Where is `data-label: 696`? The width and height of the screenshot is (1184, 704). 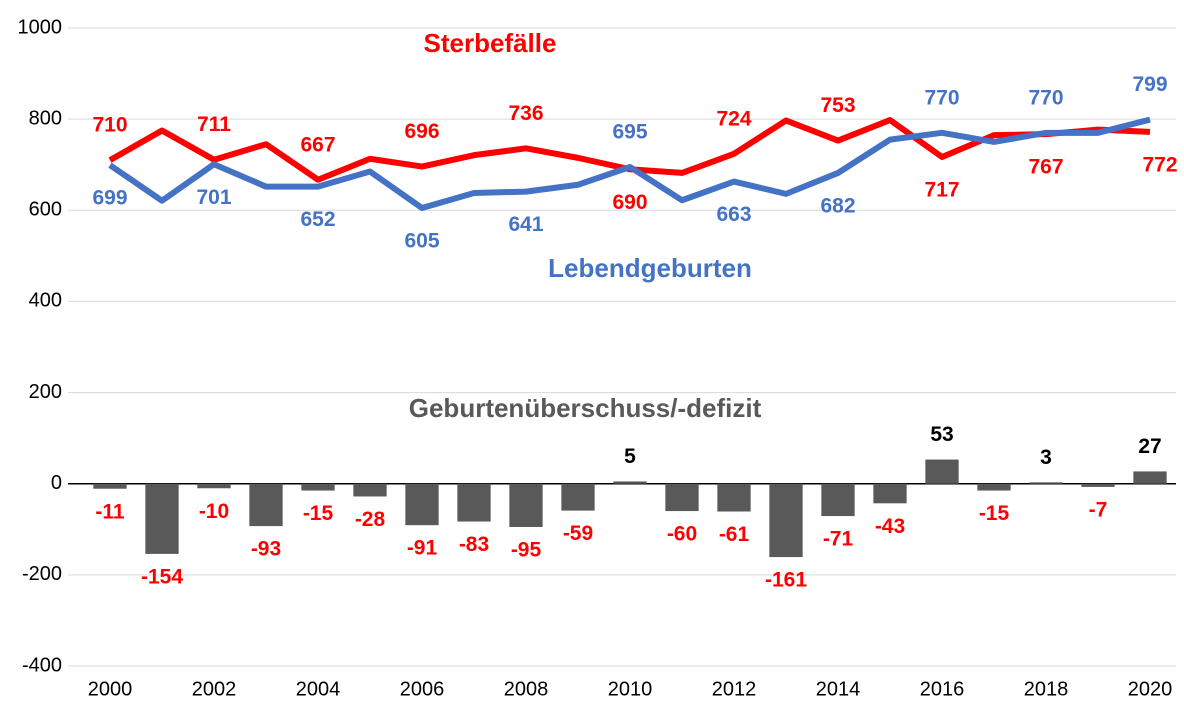
data-label: 696 is located at coordinates (421, 131).